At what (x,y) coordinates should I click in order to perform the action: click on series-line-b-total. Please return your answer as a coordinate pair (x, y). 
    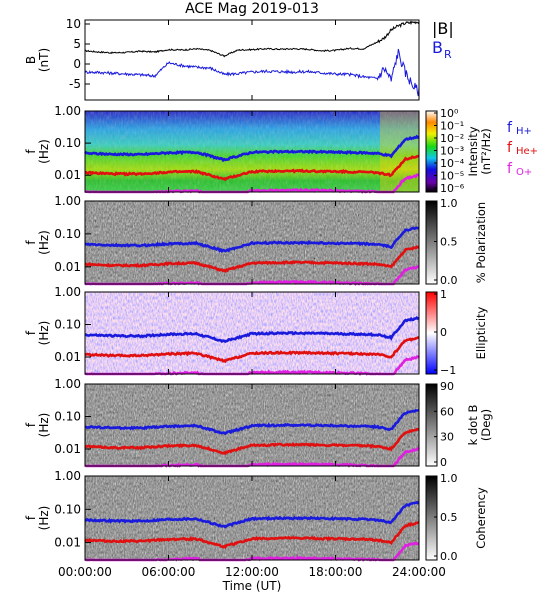
    Looking at the image, I should click on (252, 39).